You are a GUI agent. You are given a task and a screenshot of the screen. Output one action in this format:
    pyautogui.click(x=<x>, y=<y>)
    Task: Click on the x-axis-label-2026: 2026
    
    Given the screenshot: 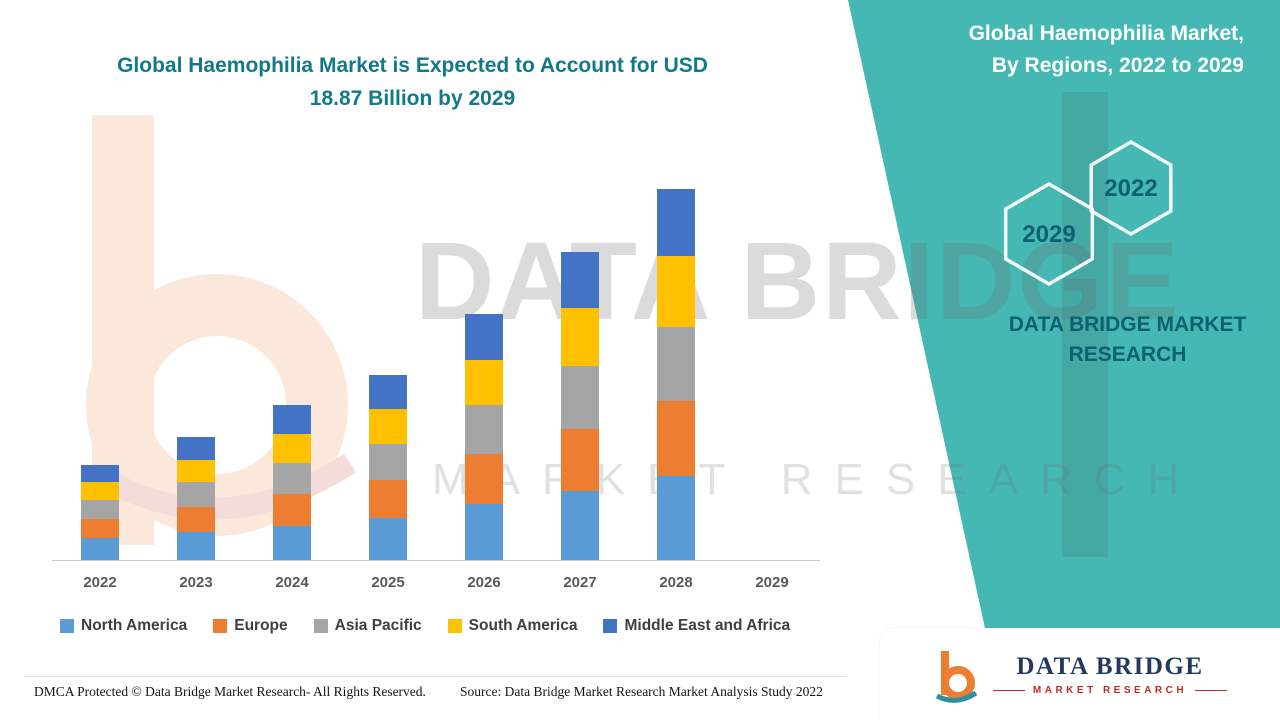 What is the action you would take?
    pyautogui.click(x=484, y=582)
    